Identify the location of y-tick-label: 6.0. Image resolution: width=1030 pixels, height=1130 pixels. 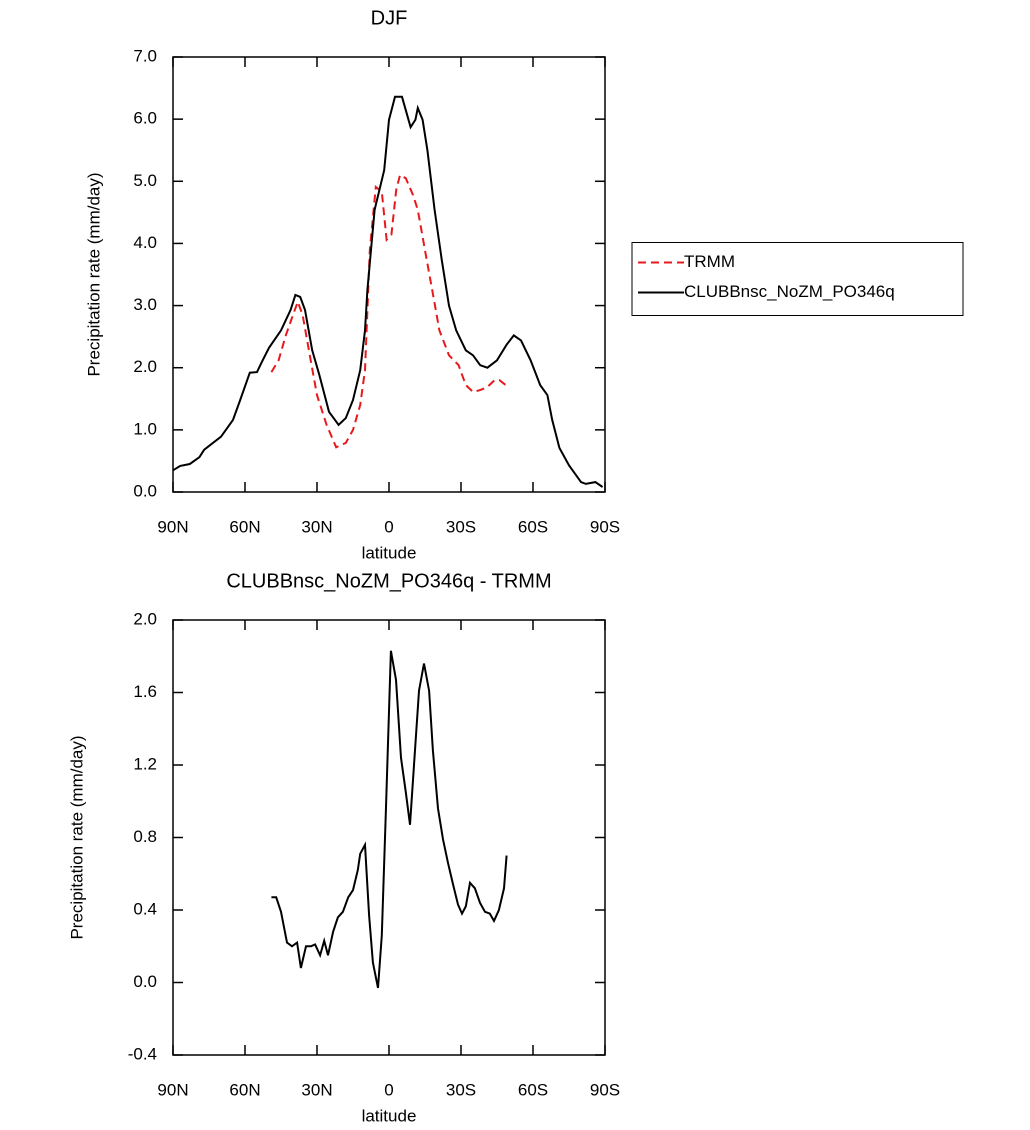
(145, 118).